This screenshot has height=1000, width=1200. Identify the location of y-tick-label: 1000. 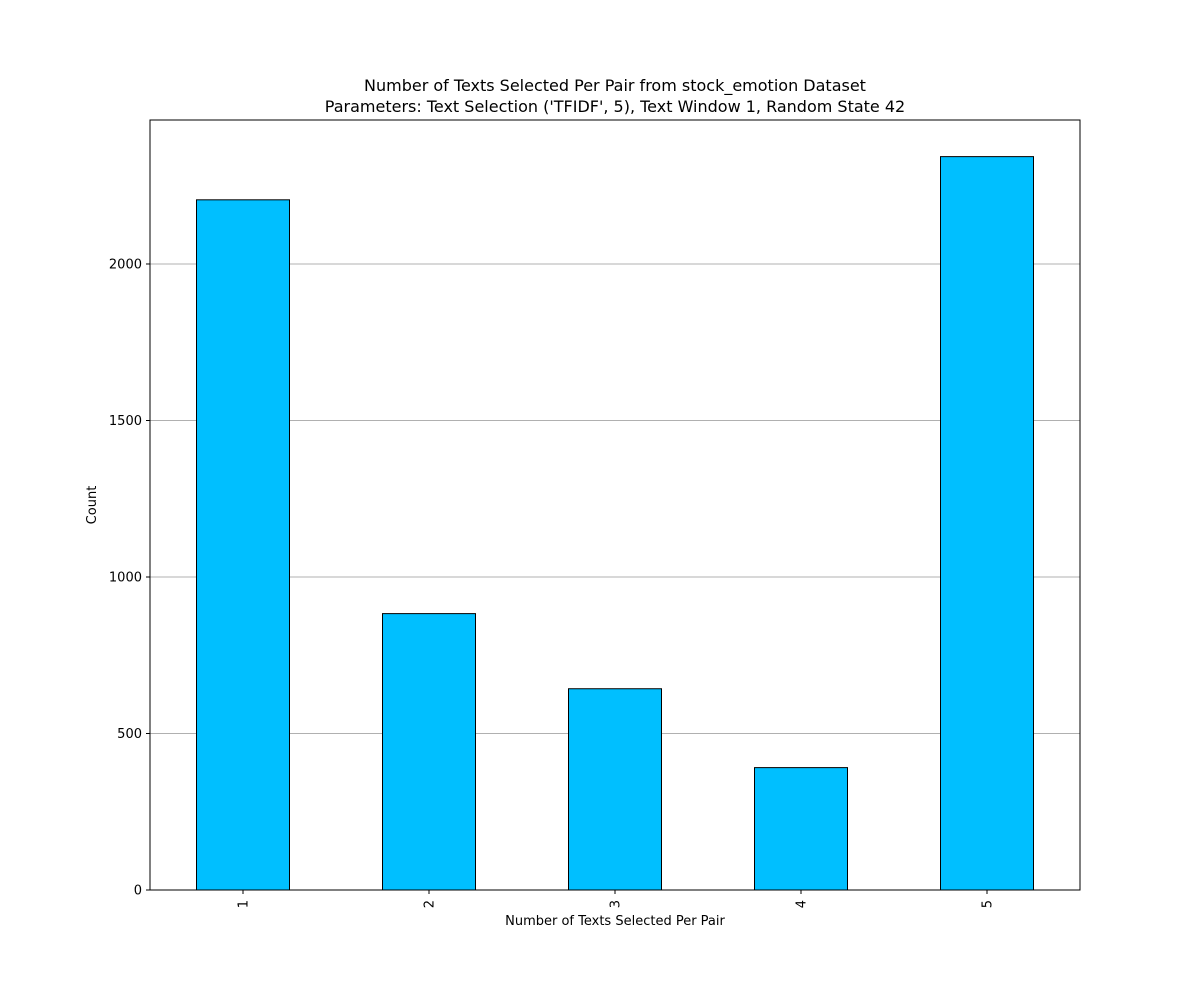
(125, 577).